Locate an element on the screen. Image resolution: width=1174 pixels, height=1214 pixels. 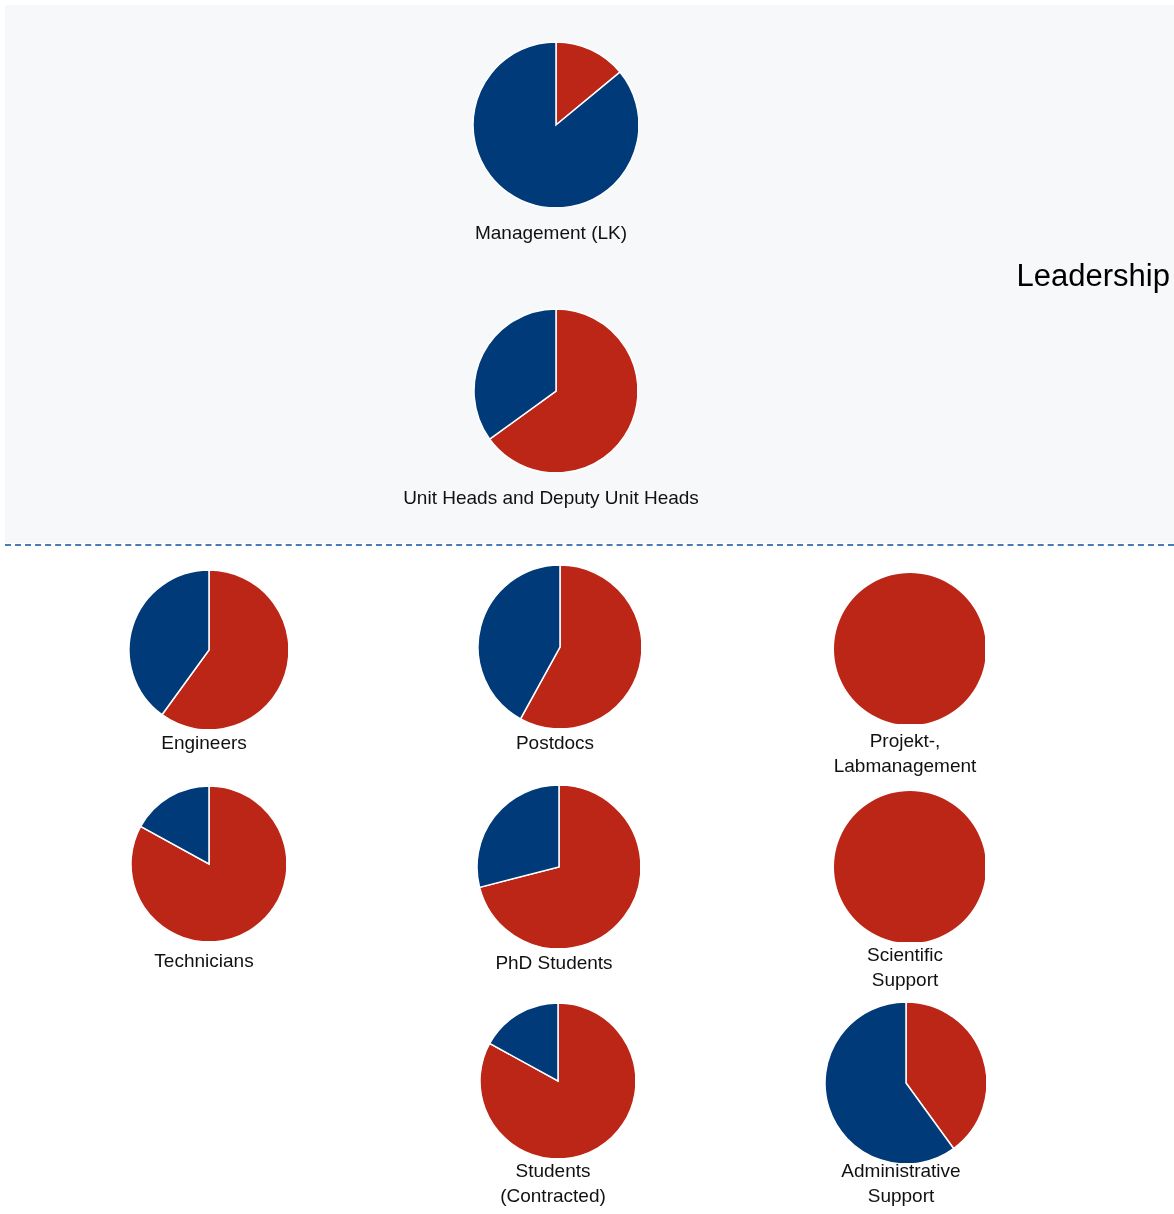
text: Leadership is located at coordinates (1092, 276).